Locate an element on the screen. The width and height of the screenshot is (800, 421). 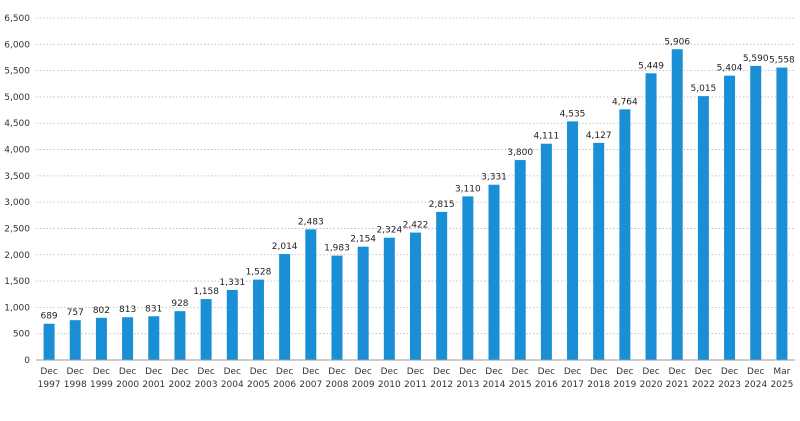
y-tick-label: 2,000 is located at coordinates (17, 256).